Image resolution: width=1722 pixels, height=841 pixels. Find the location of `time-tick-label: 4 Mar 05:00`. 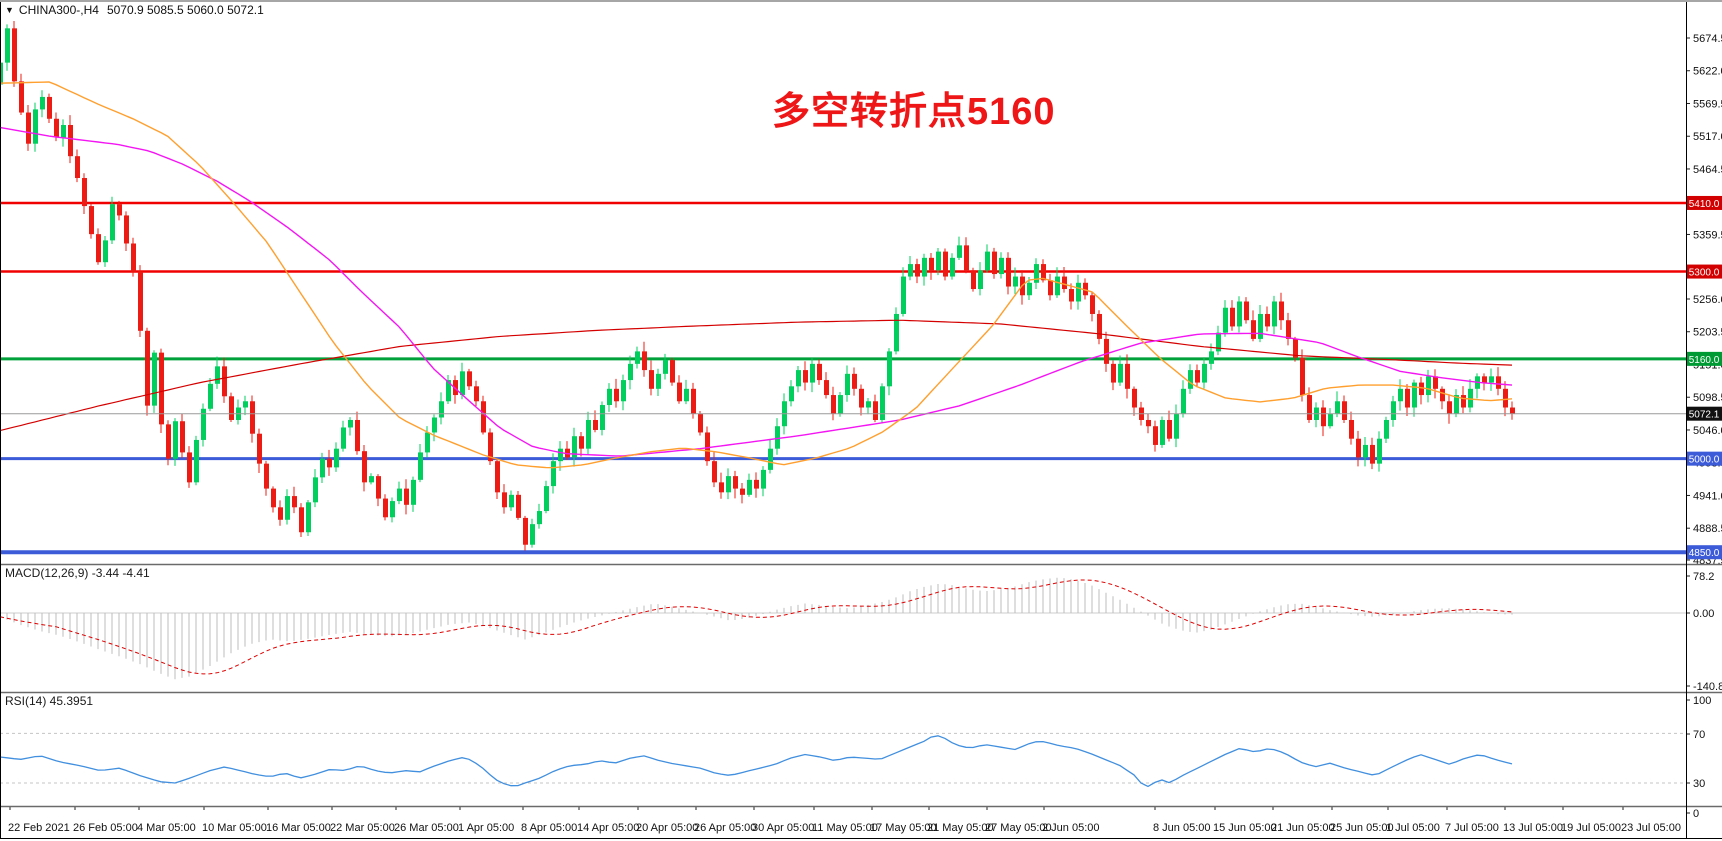

time-tick-label: 4 Mar 05:00 is located at coordinates (166, 828).